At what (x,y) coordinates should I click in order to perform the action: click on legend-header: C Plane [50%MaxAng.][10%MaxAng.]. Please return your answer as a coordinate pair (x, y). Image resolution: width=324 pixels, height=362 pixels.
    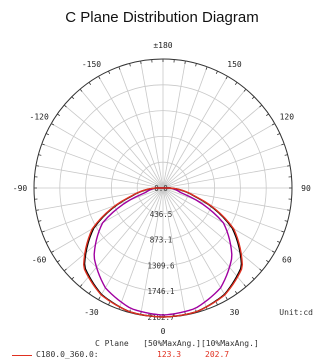
    Looking at the image, I should click on (177, 343).